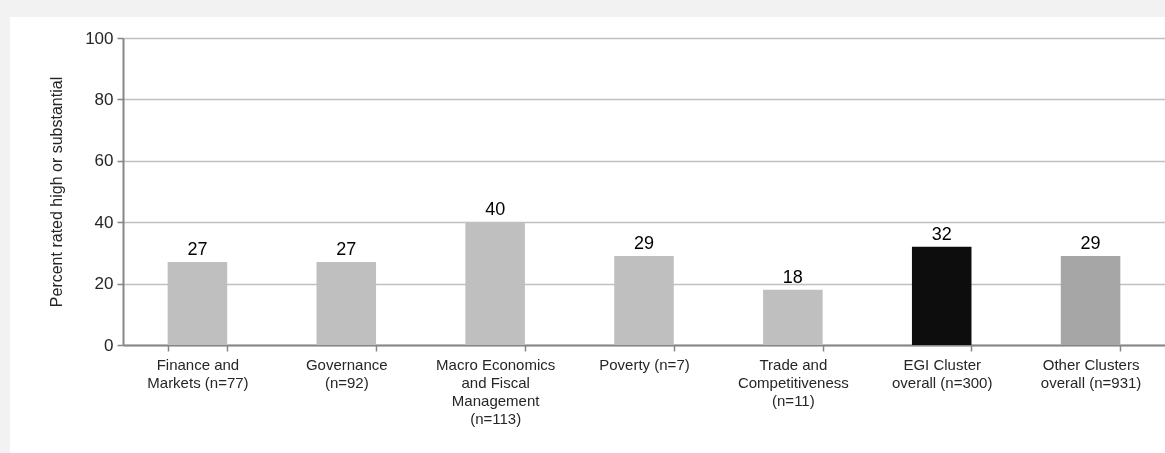 Image resolution: width=1165 pixels, height=453 pixels. Describe the element at coordinates (57, 192) in the screenshot. I see `y-axis-title: Percent rated high or substantial` at that location.